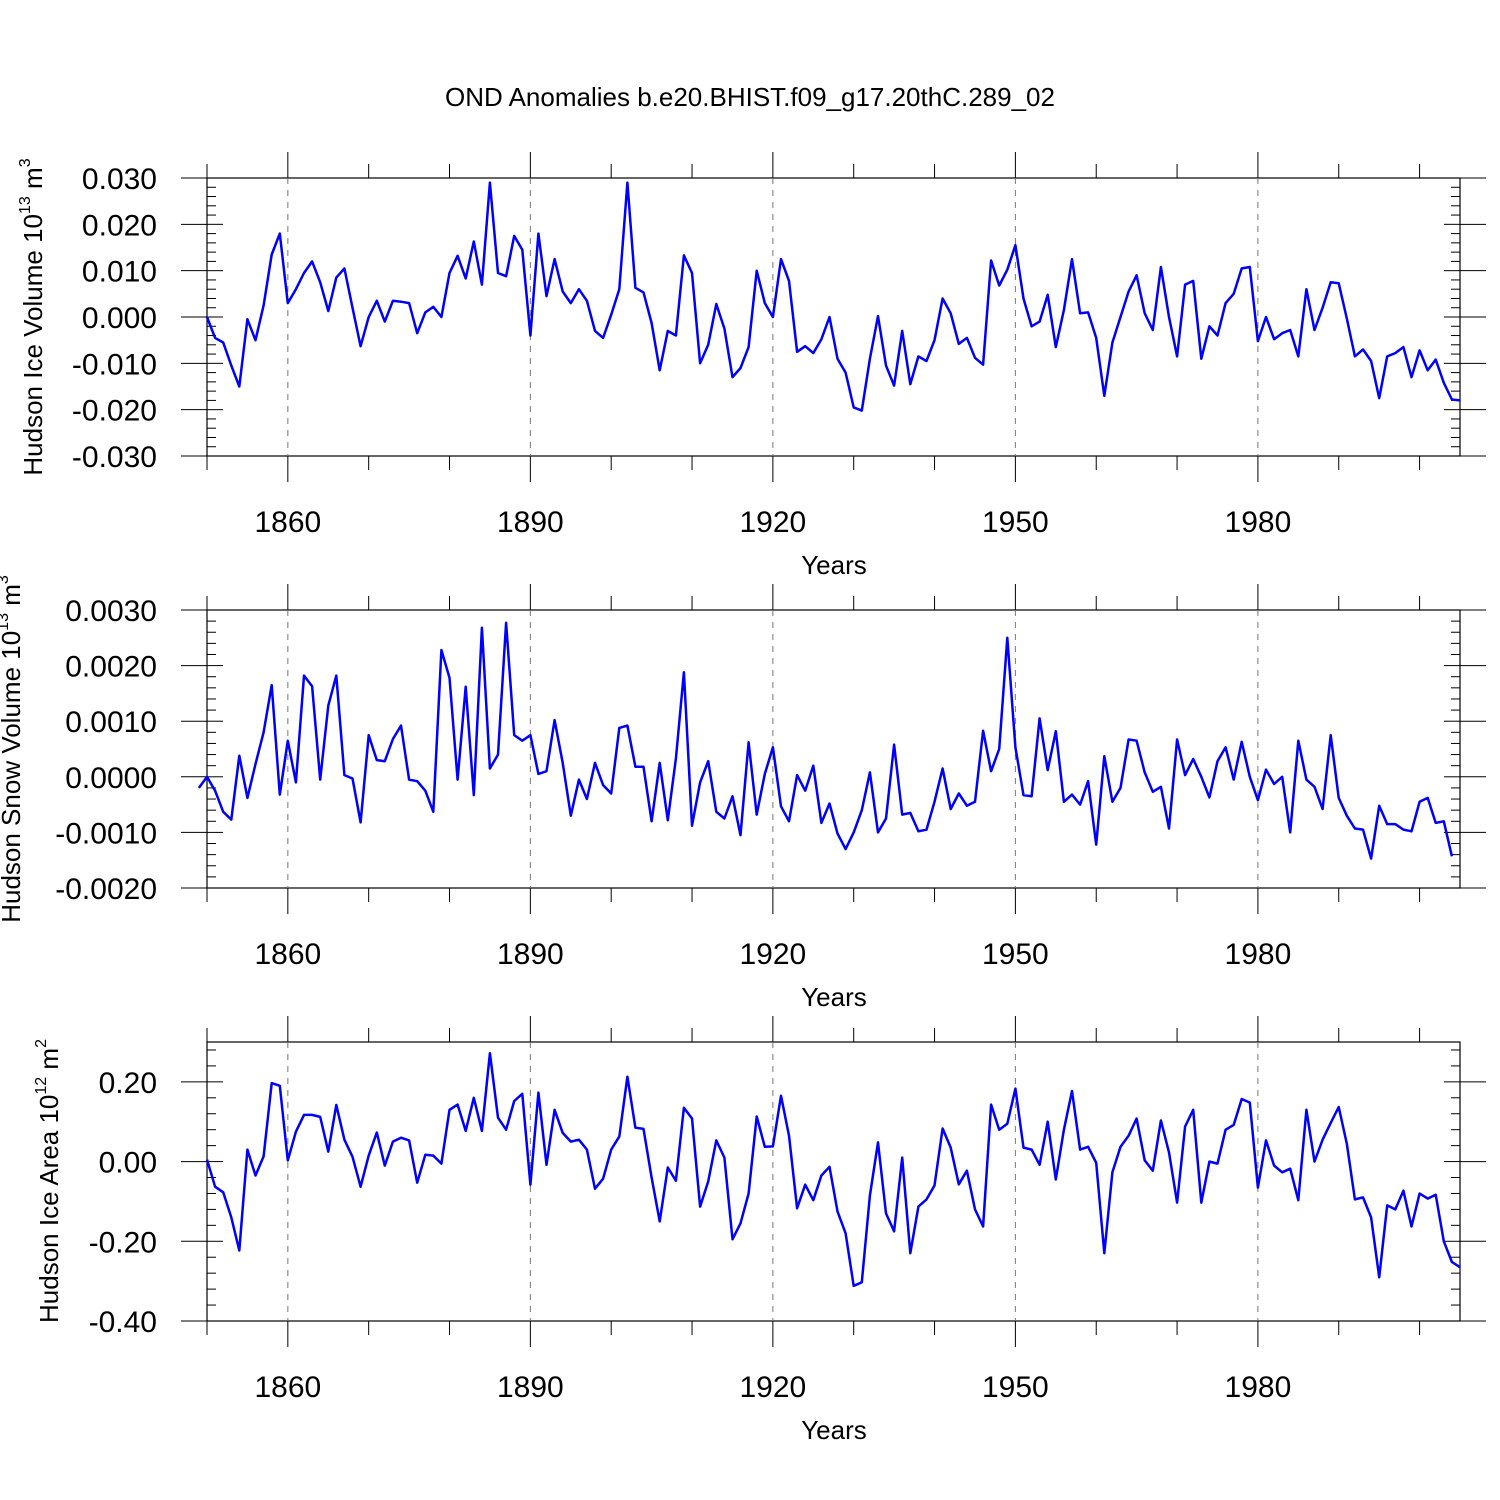 This screenshot has height=1500, width=1500. I want to click on y-tick-label: -0.030, so click(114, 457).